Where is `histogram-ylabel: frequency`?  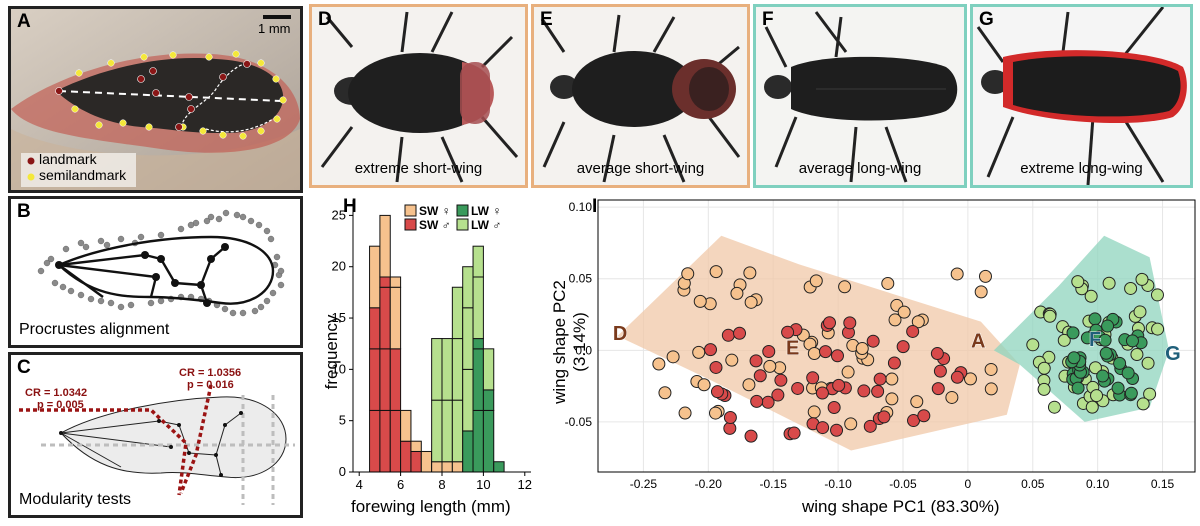 histogram-ylabel: frequency is located at coordinates (331, 352).